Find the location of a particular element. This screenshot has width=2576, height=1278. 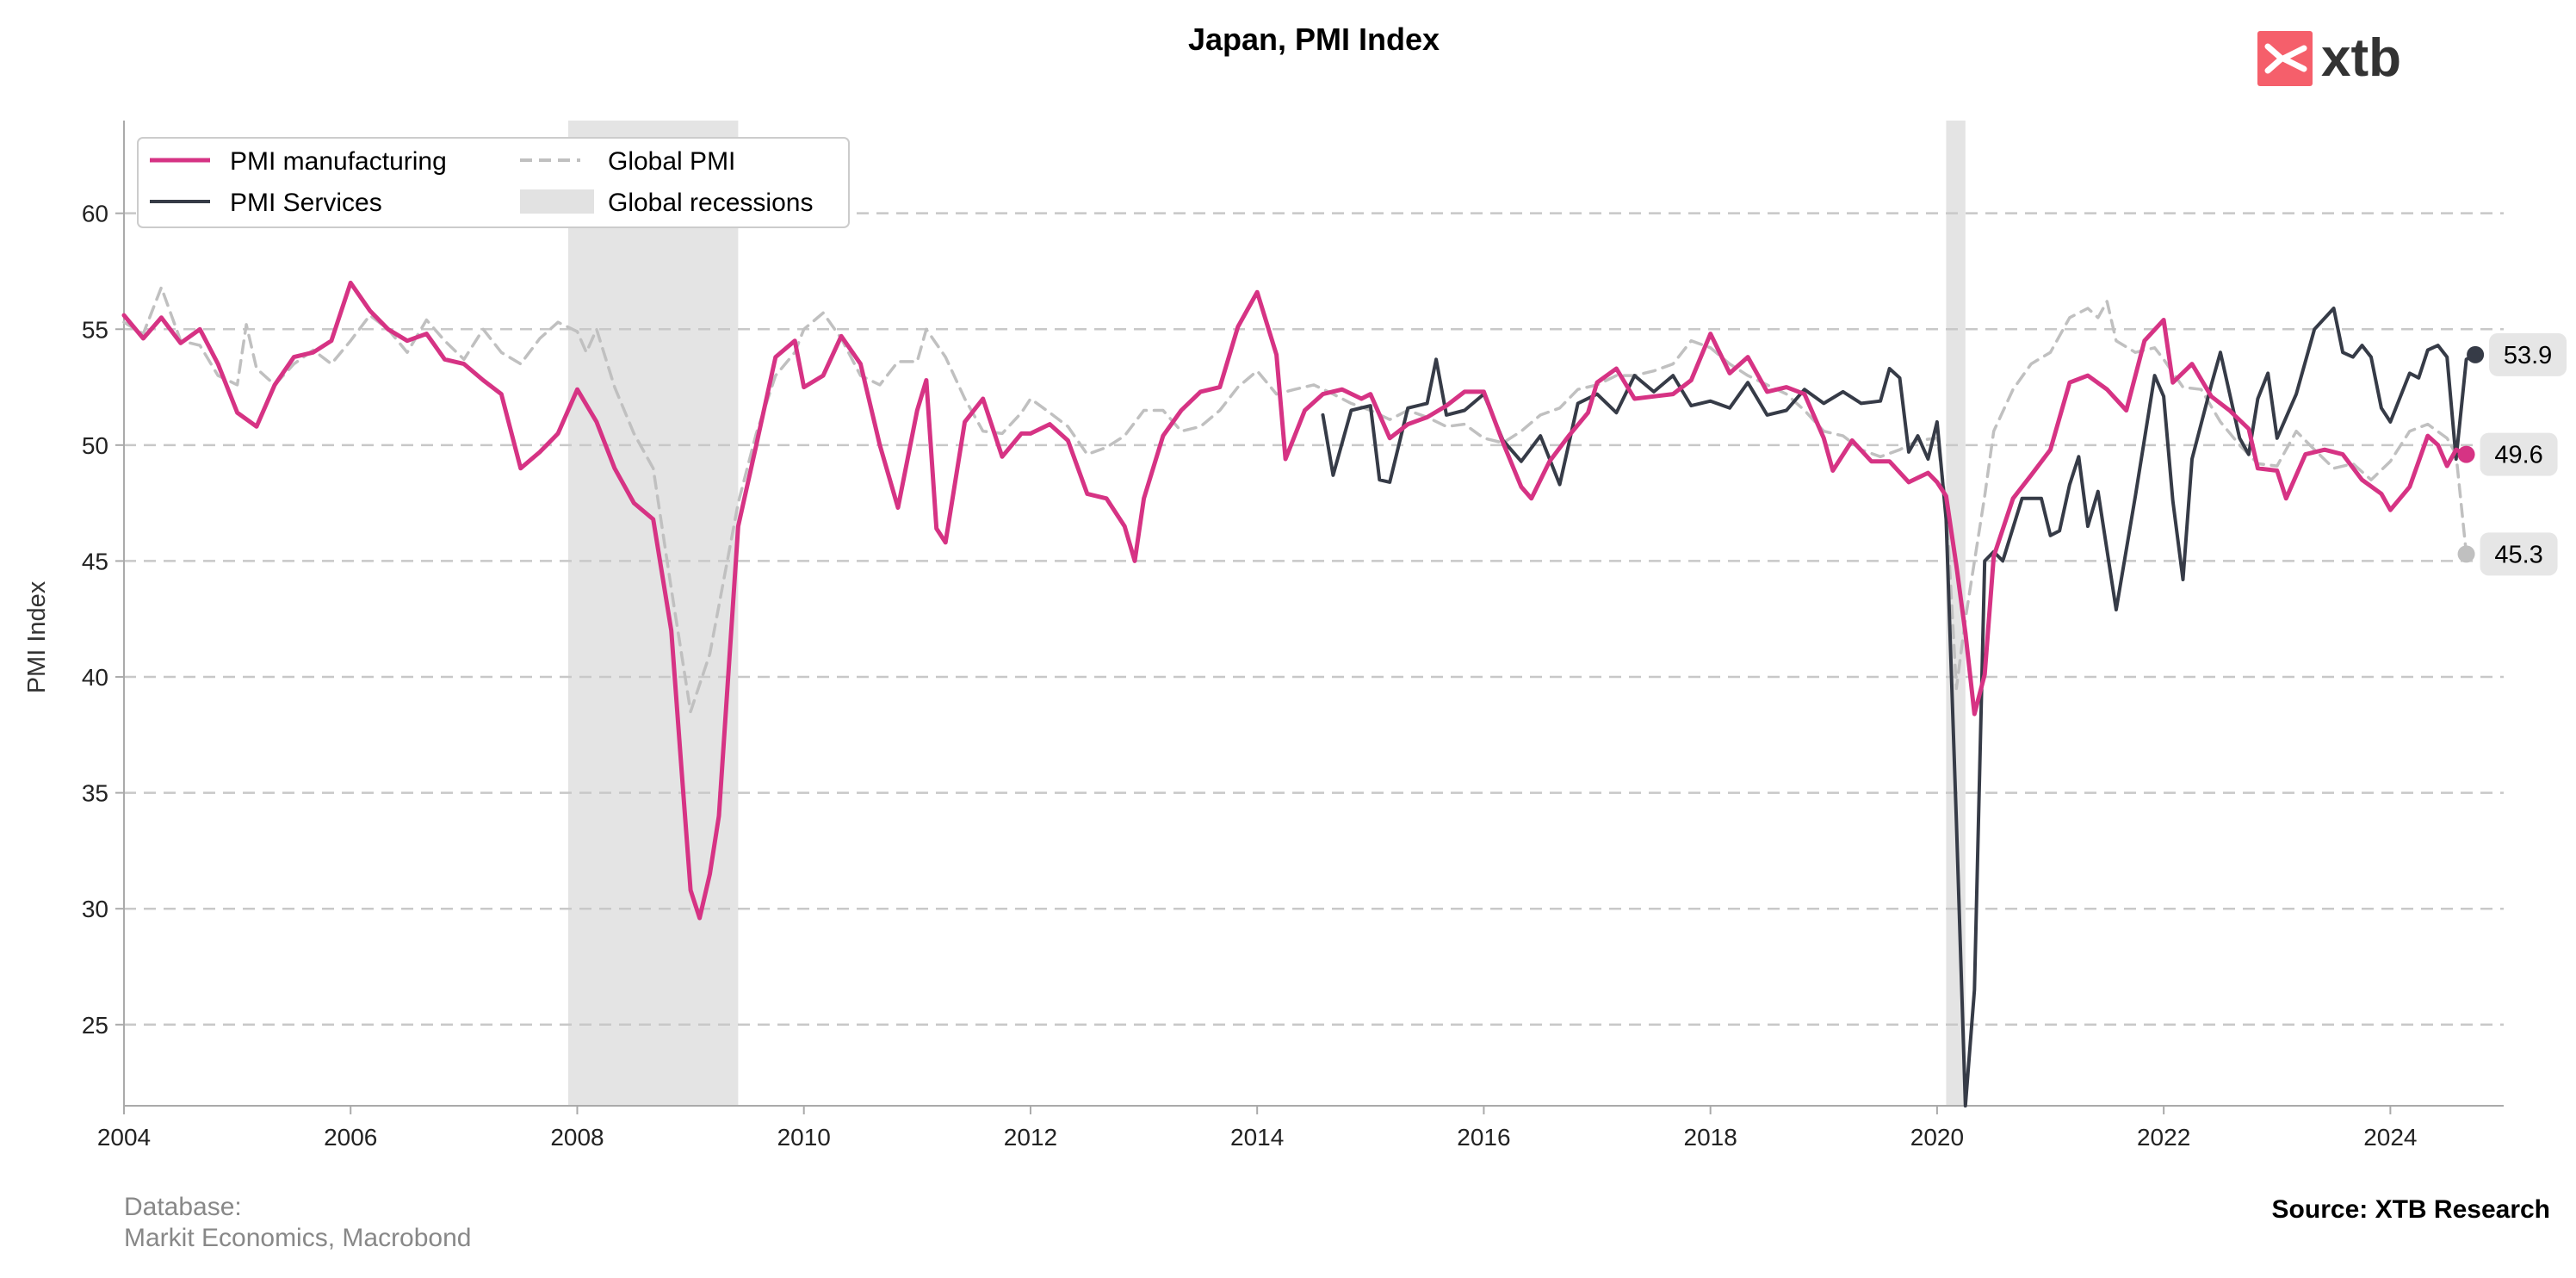

end-label-box-pmi-services is located at coordinates (2528, 354).